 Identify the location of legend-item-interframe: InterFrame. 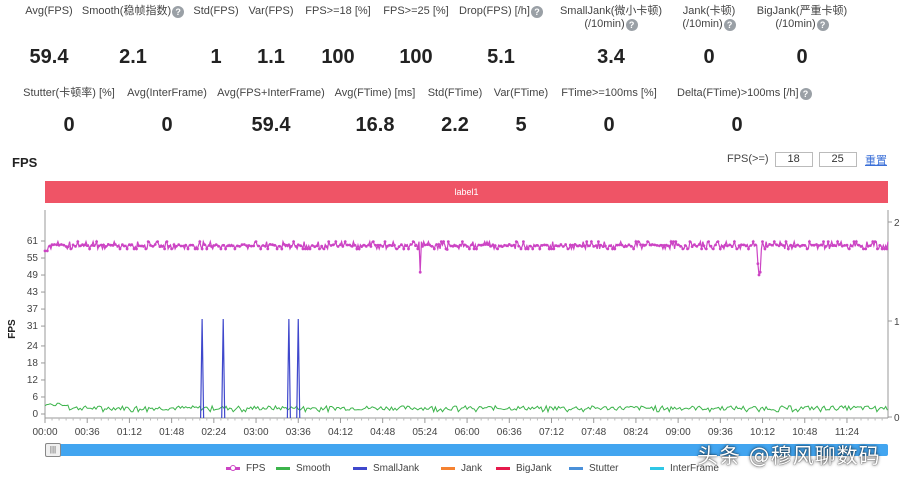
(684, 468).